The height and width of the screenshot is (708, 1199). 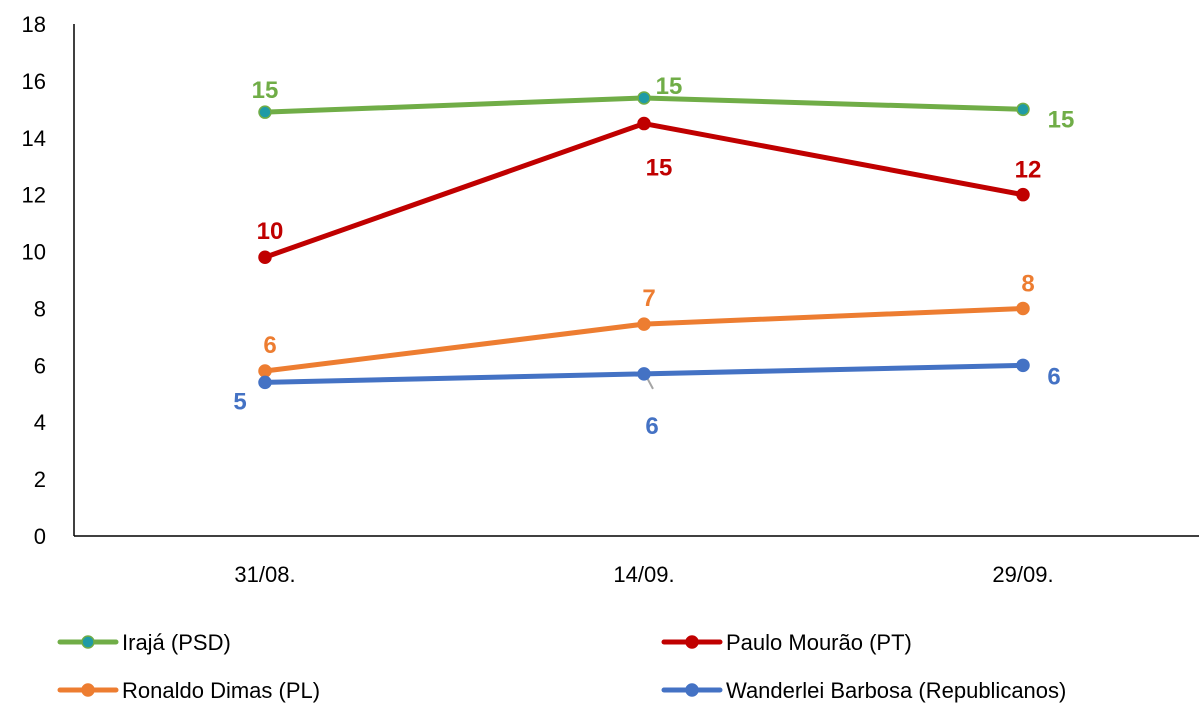 I want to click on y-tick-label: 0, so click(x=40, y=536).